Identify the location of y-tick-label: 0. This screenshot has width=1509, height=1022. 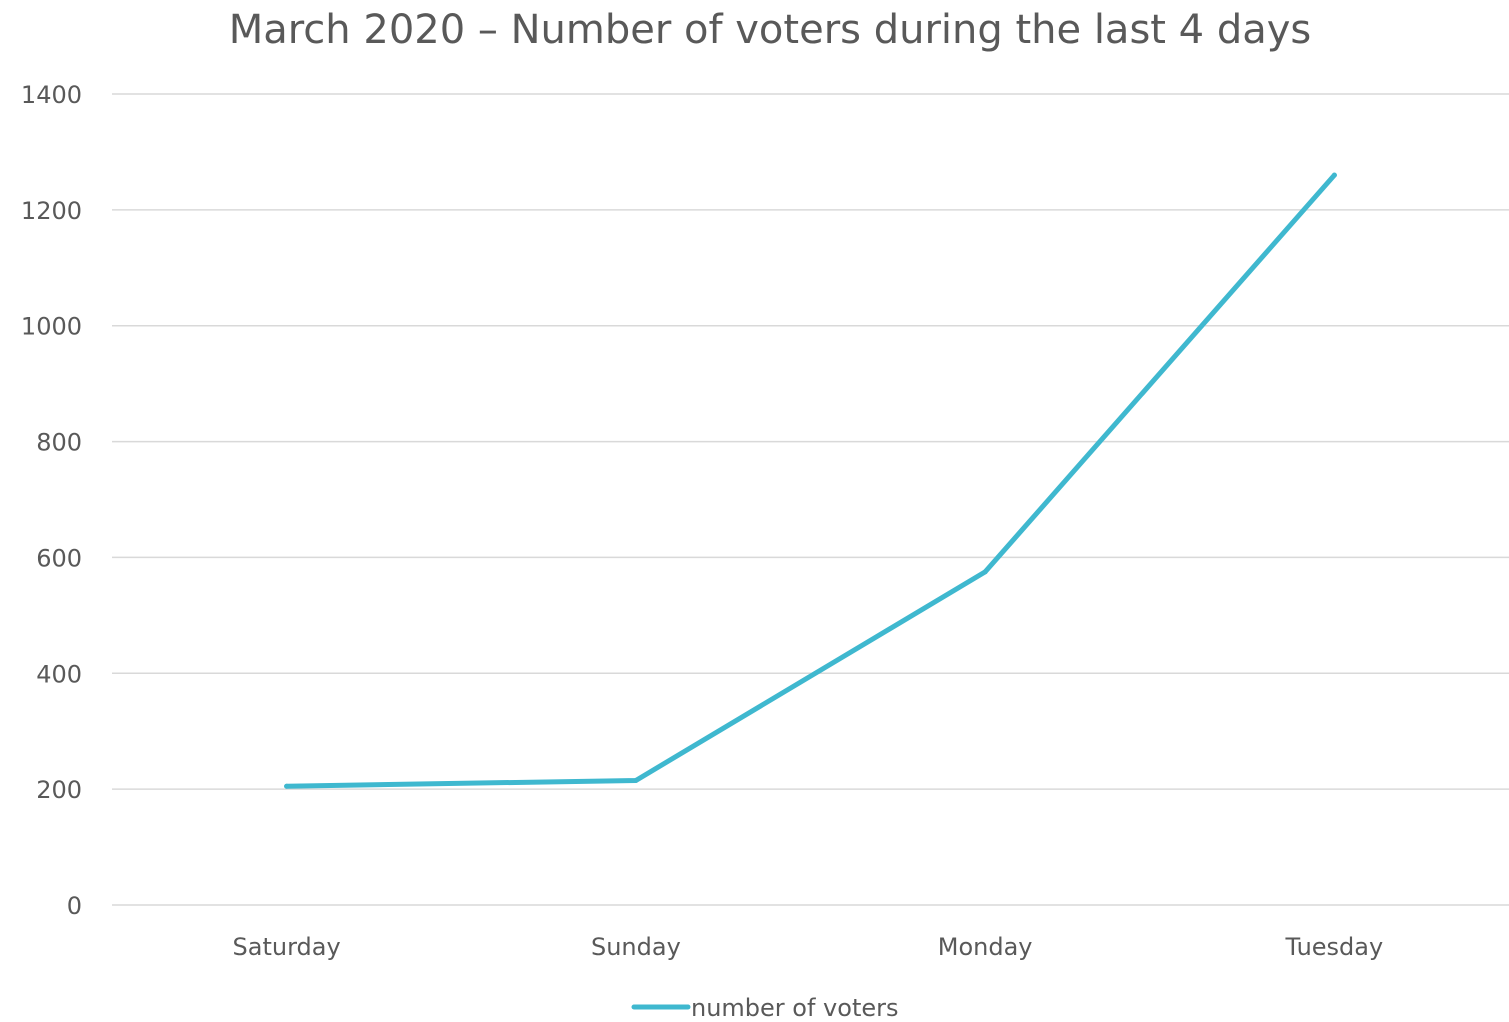
(74, 906).